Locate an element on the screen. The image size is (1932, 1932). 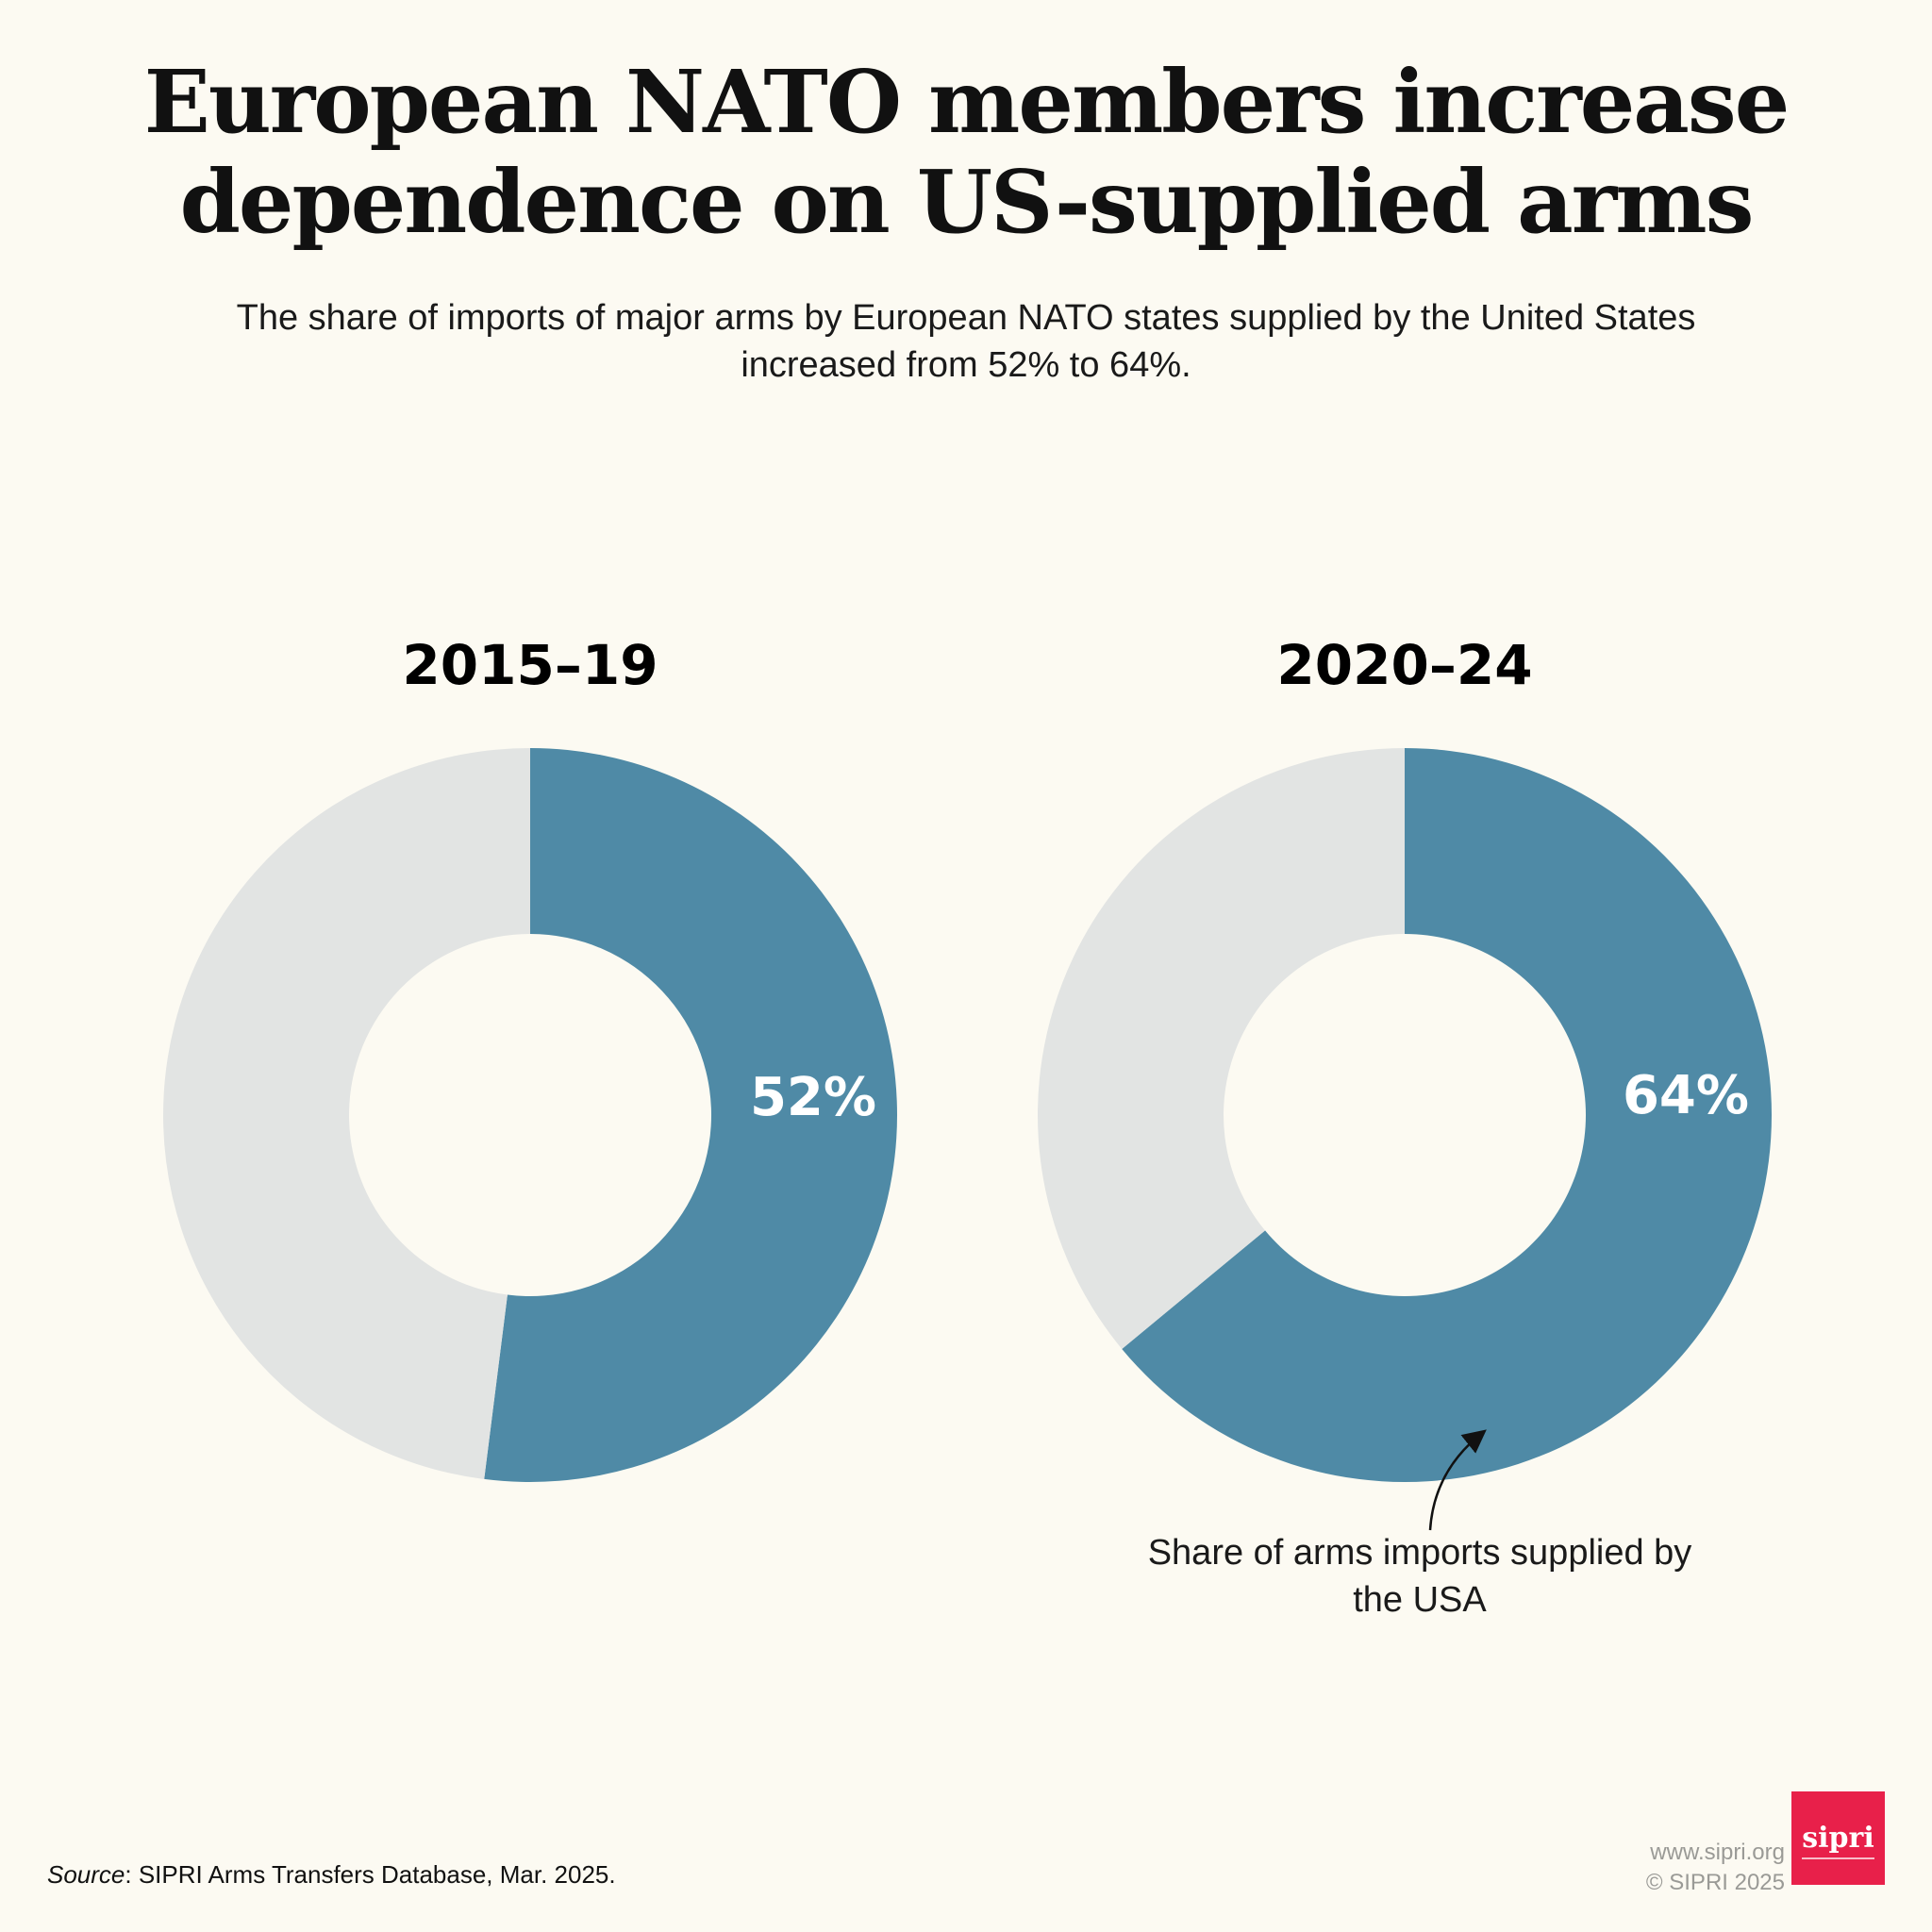
credit: www.sipri.org © SIPRI 2025 is located at coordinates (1716, 1868).